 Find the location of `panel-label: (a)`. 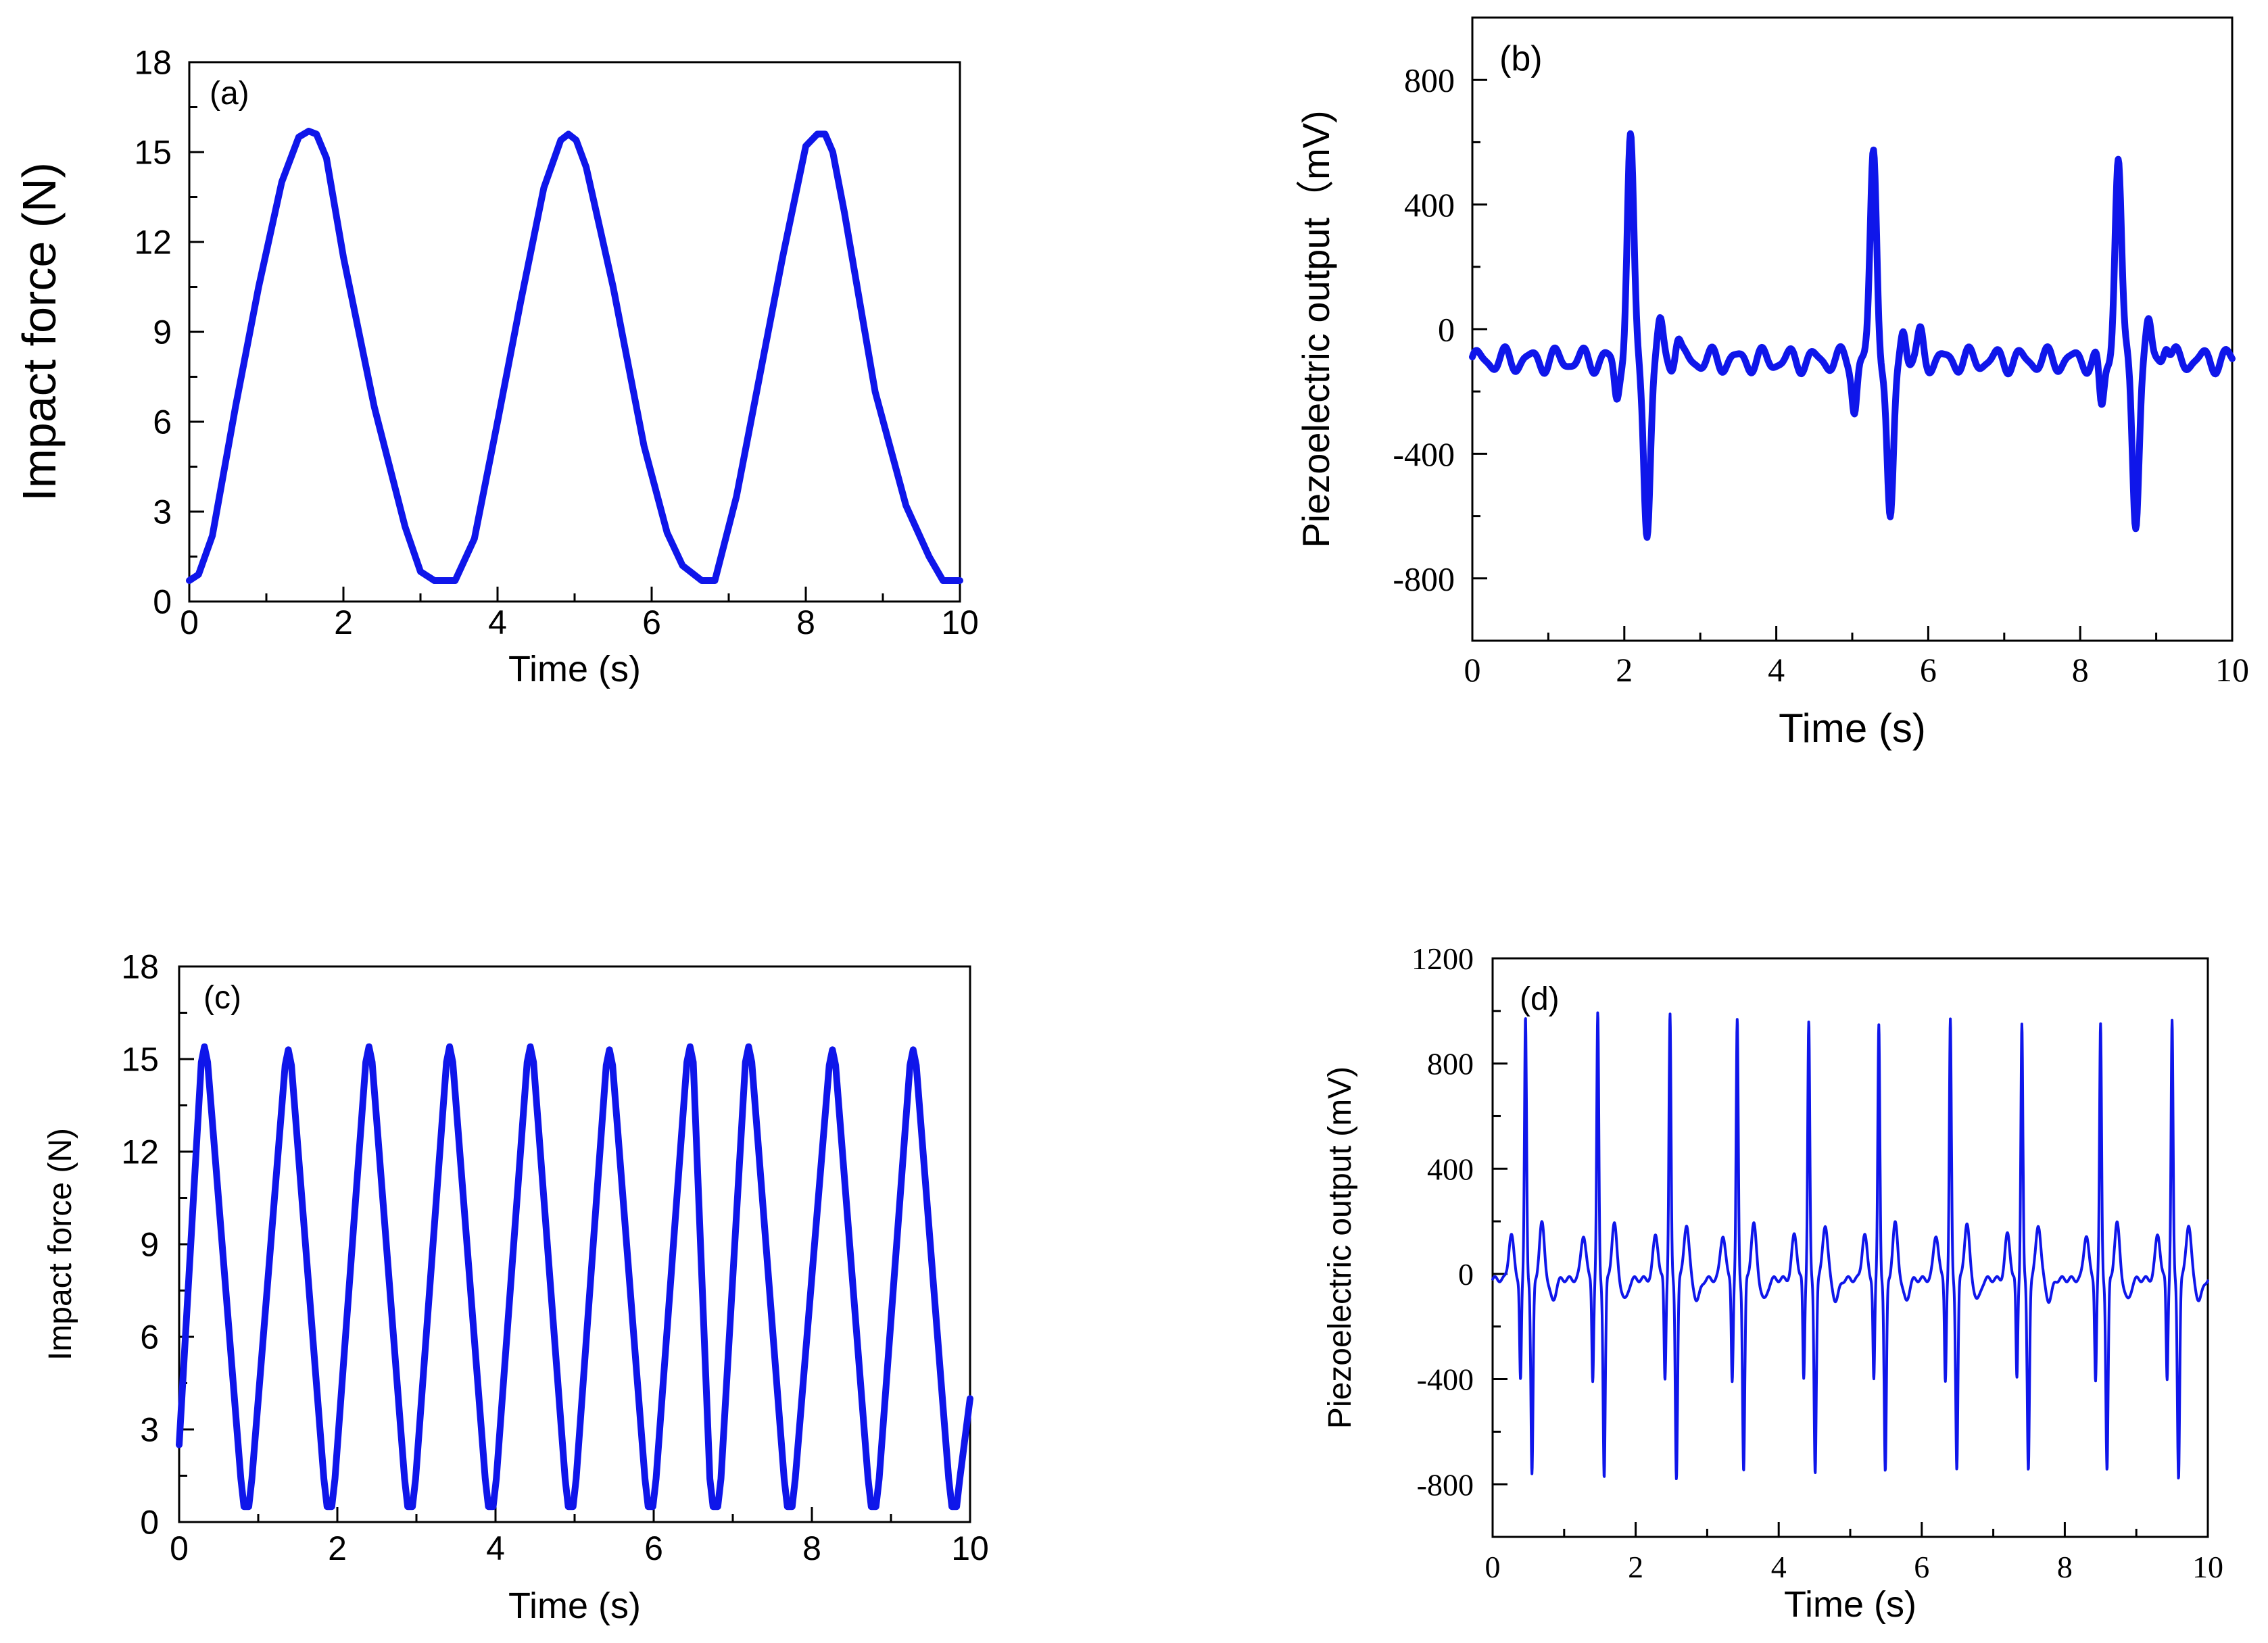

panel-label: (a) is located at coordinates (229, 94).